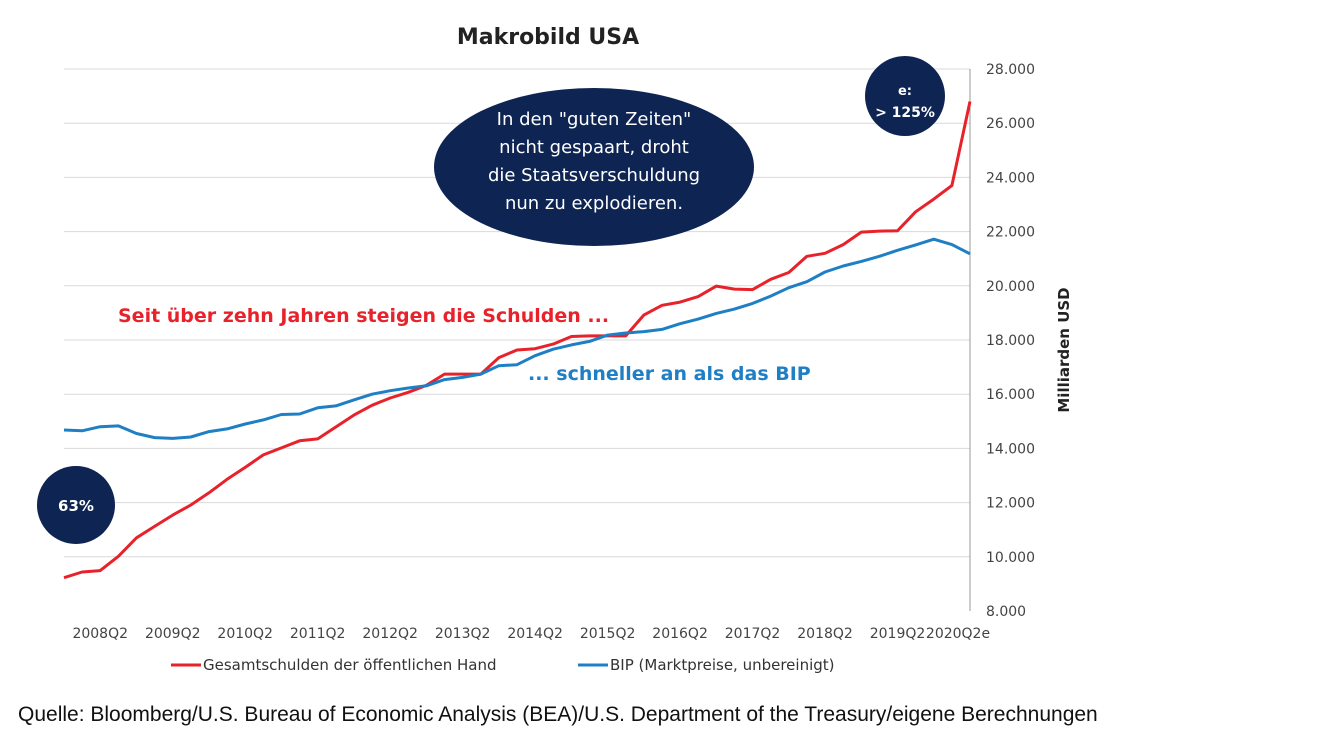  I want to click on bubble-center-line-3: die Staatsverschuldung, so click(594, 175).